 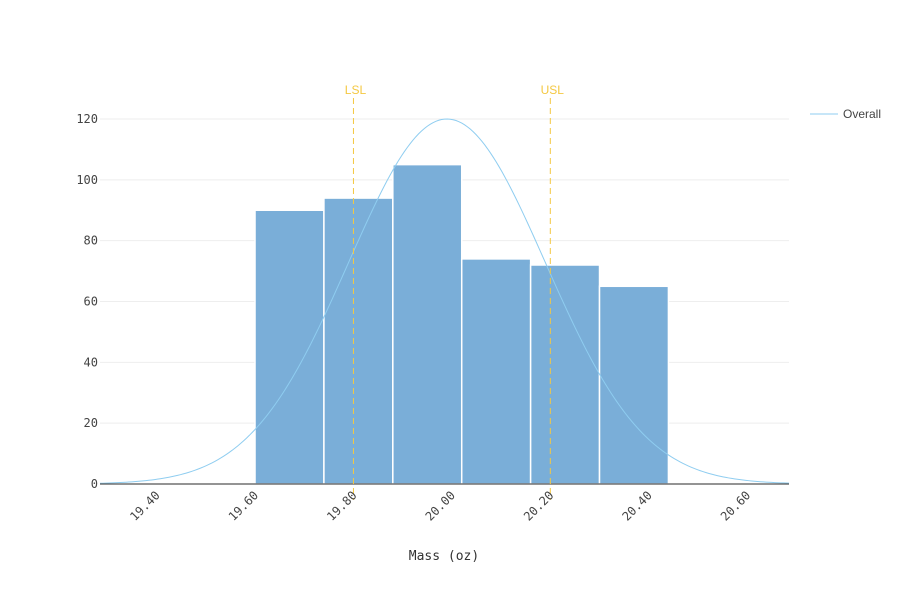 What do you see at coordinates (538, 505) in the screenshot?
I see `x-tick-label-4: 20.20` at bounding box center [538, 505].